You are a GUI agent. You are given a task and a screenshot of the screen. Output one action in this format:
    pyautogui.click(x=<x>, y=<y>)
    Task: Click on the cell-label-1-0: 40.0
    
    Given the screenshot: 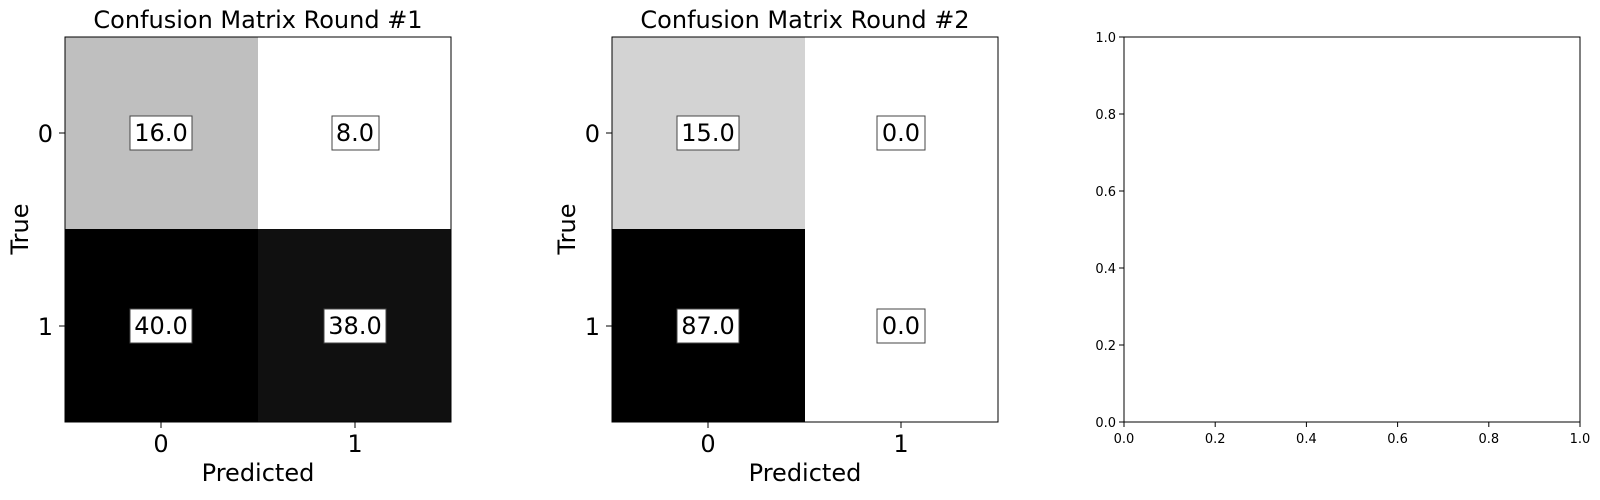 What is the action you would take?
    pyautogui.click(x=161, y=326)
    